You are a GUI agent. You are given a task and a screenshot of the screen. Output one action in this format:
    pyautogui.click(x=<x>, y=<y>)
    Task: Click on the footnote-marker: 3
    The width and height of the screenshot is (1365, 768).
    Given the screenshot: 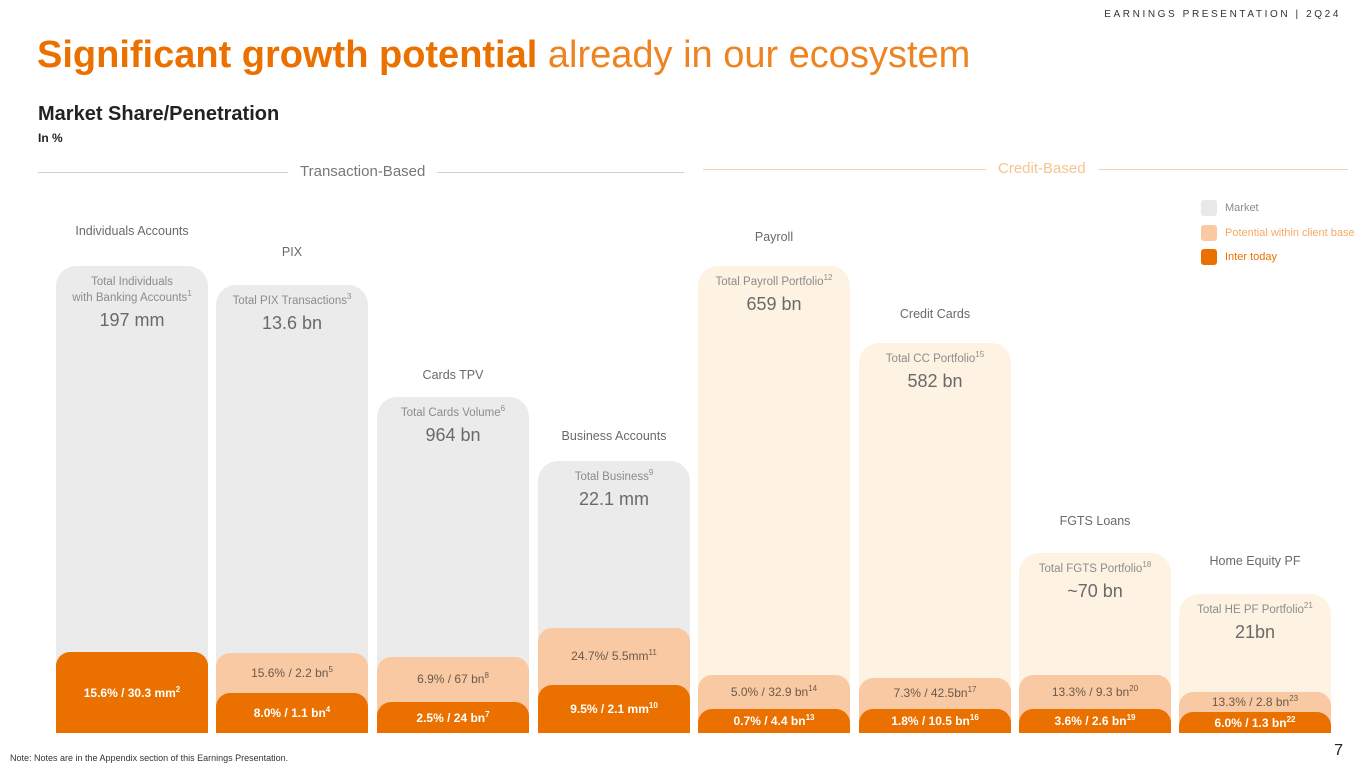 What is the action you would take?
    pyautogui.click(x=349, y=297)
    